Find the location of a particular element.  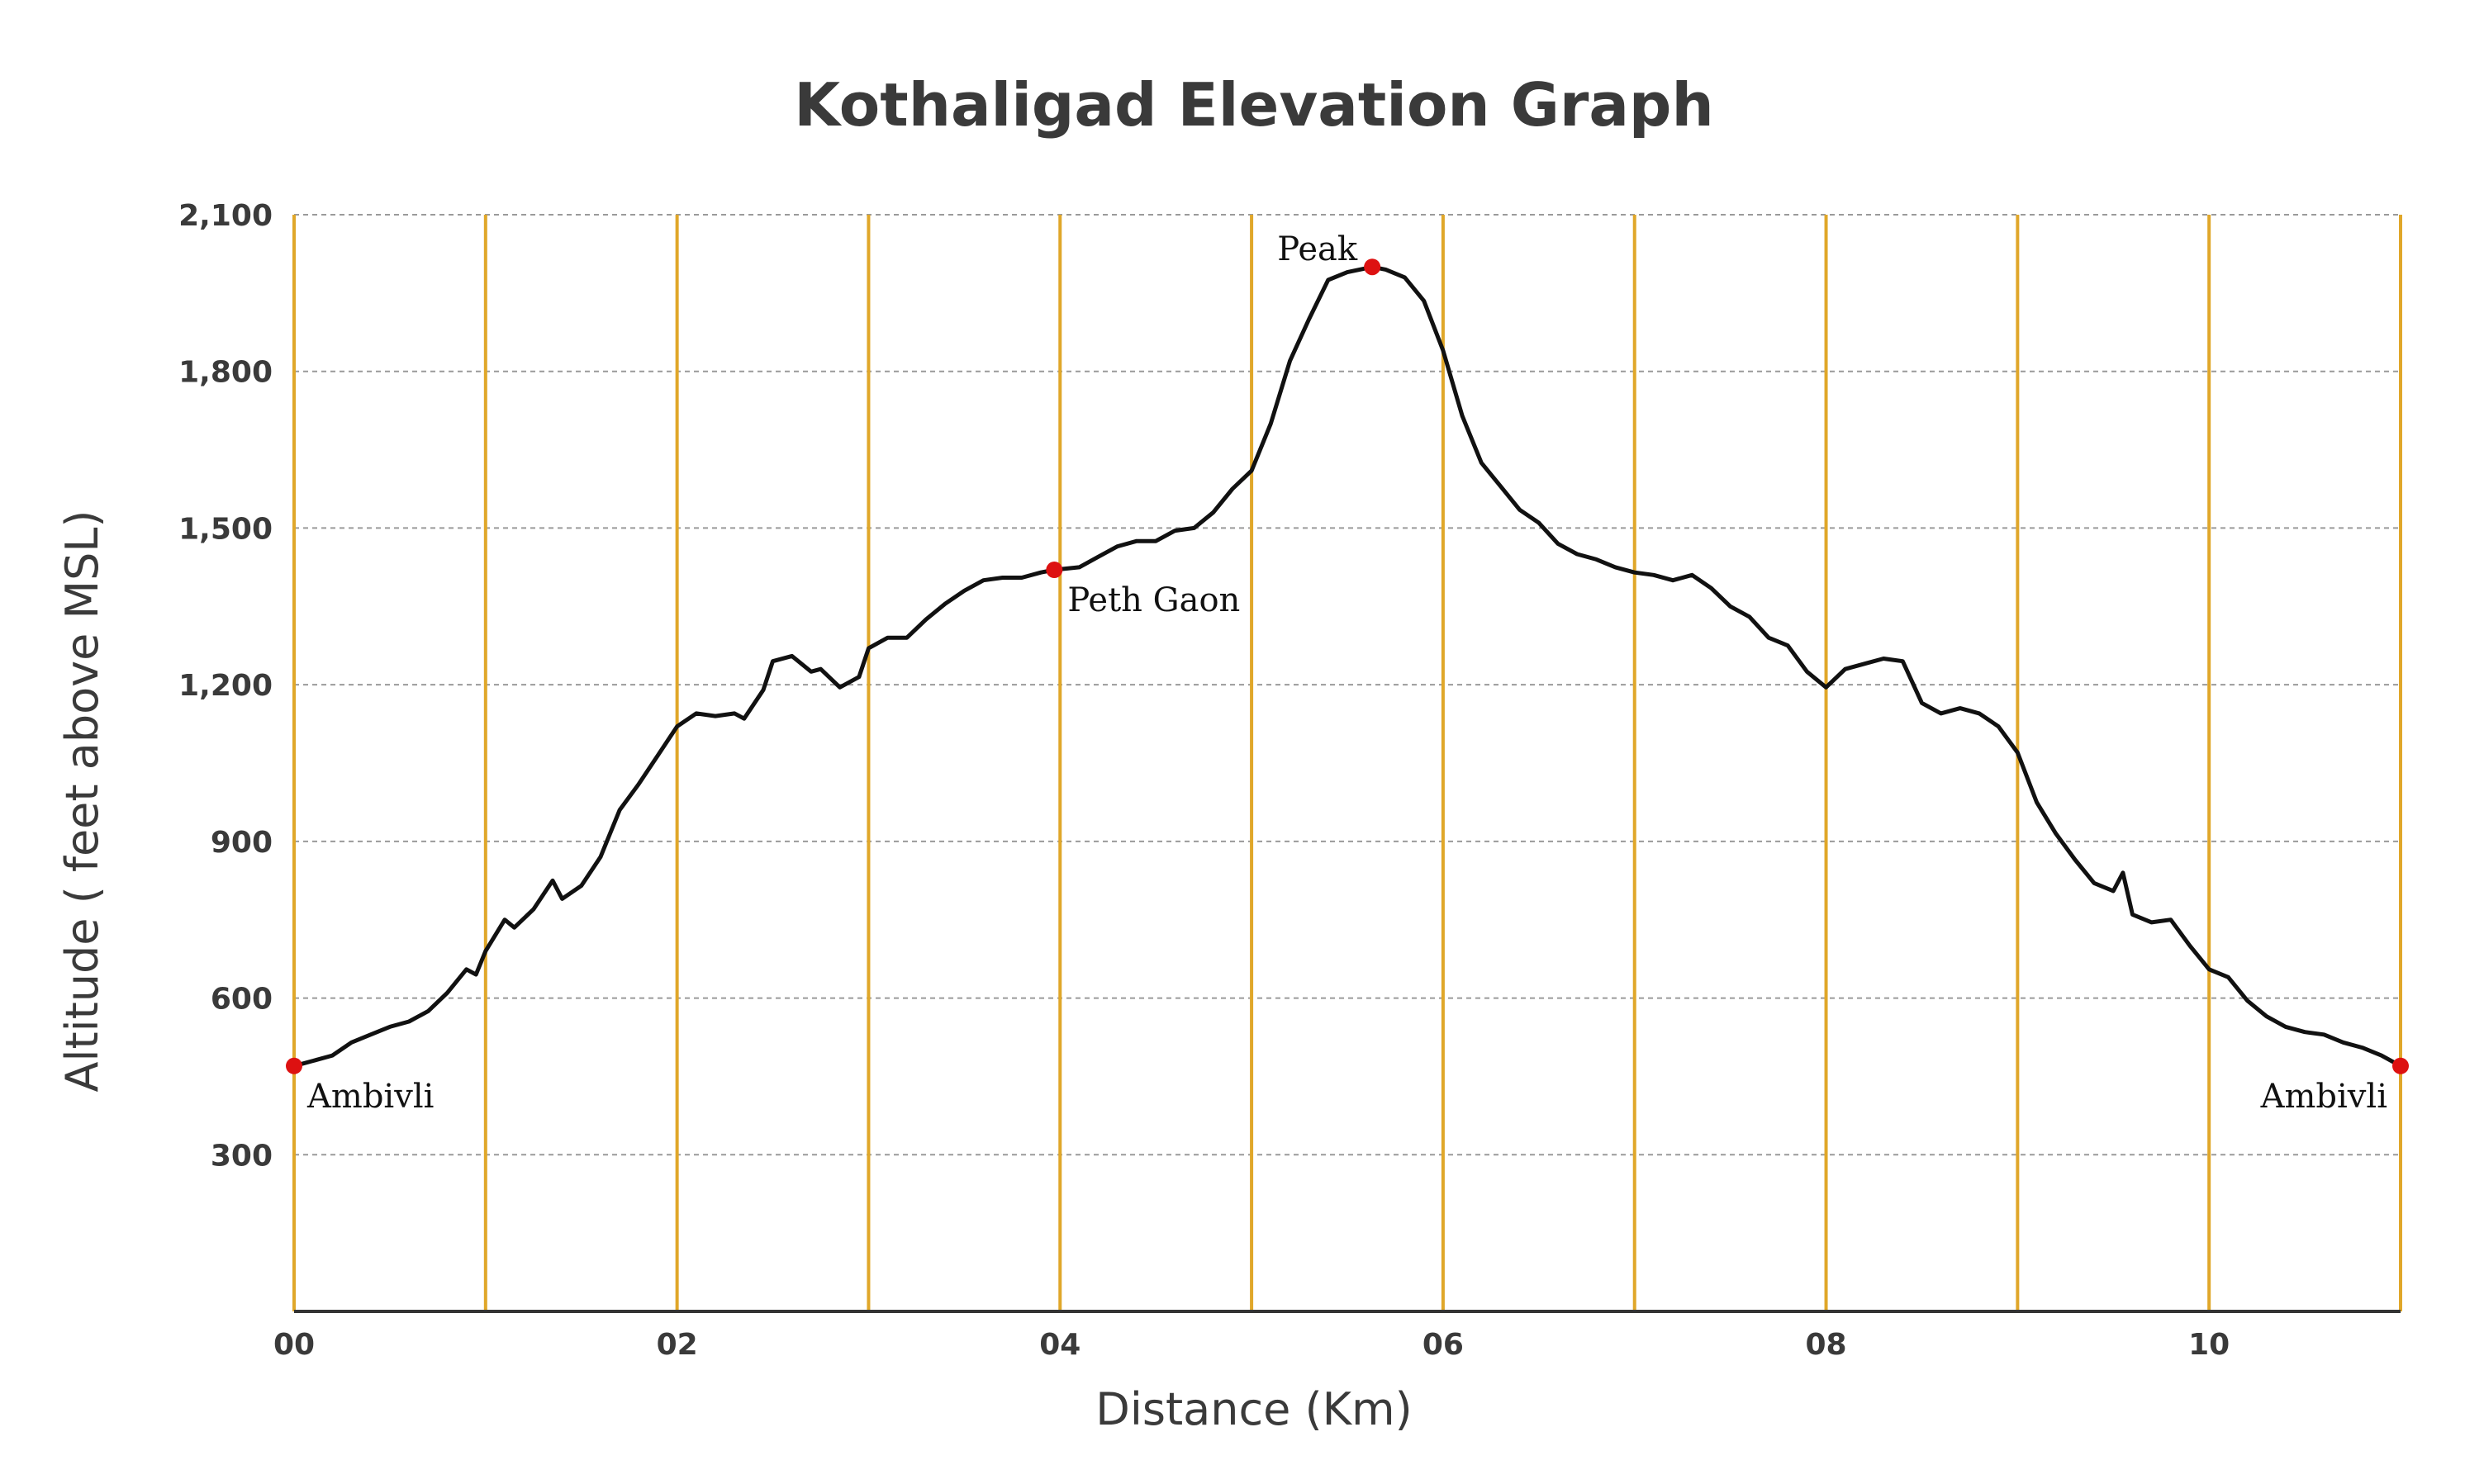

y-tick-label: 1,500 is located at coordinates (226, 529).